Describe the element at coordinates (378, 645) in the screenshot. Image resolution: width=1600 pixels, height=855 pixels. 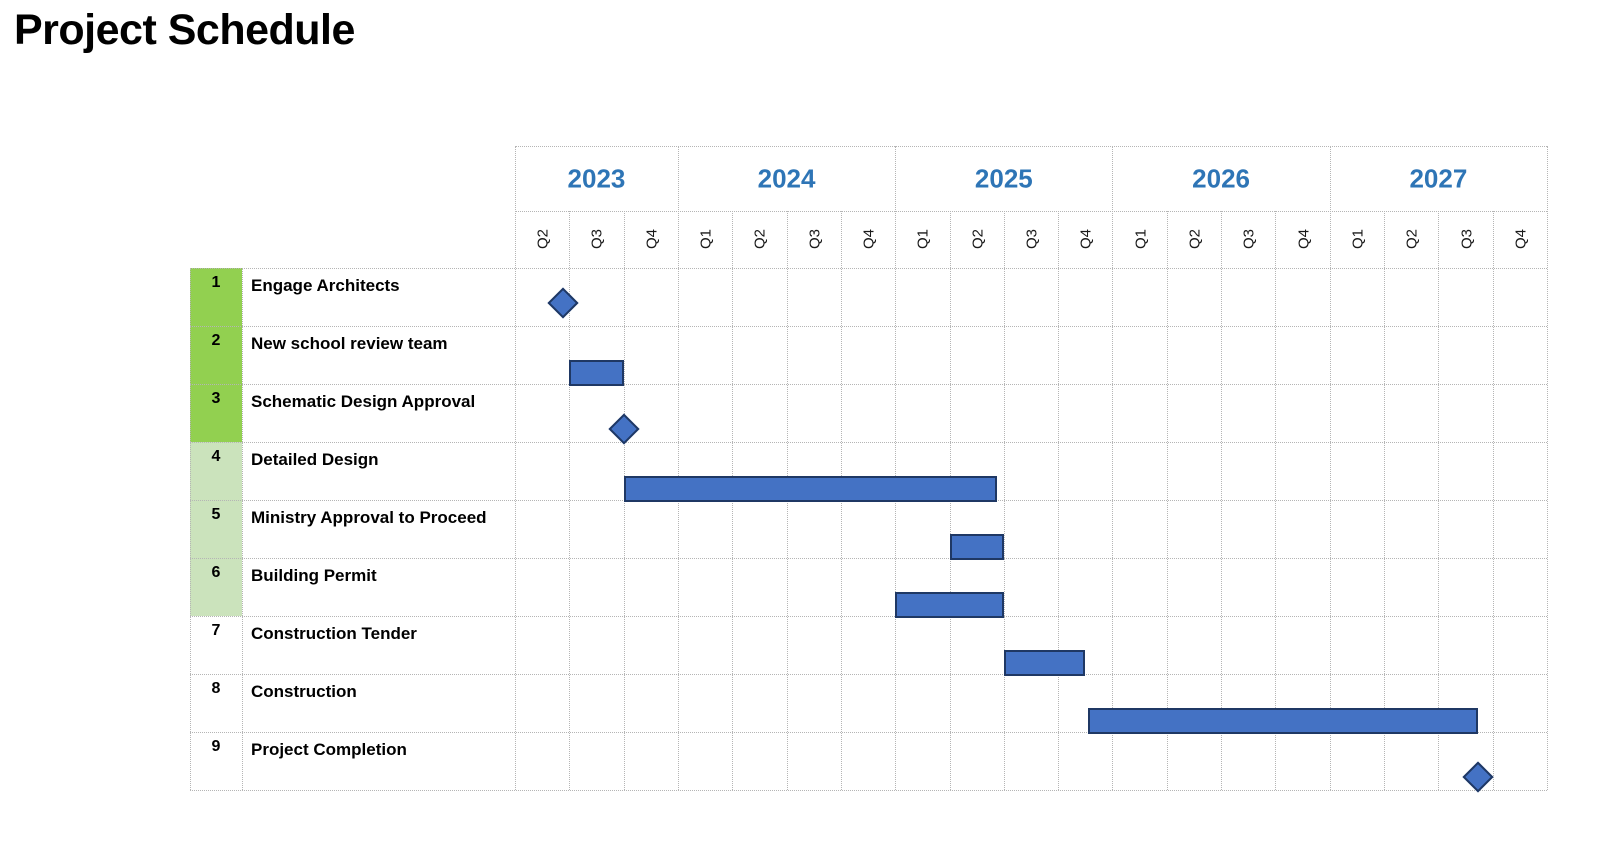
I see `task-name-cell: Construction Tender` at that location.